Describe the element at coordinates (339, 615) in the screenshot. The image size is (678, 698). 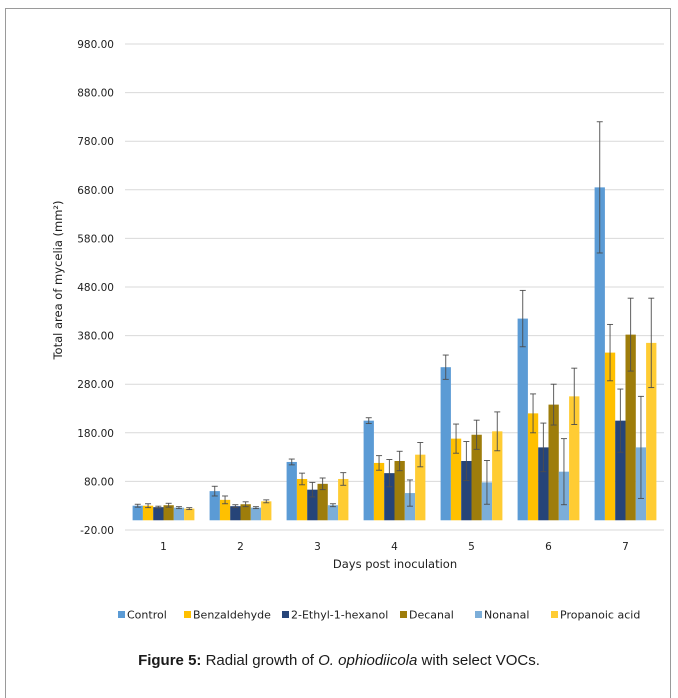
I see `legend-label: 2-Ethyl-1-hexanol` at that location.